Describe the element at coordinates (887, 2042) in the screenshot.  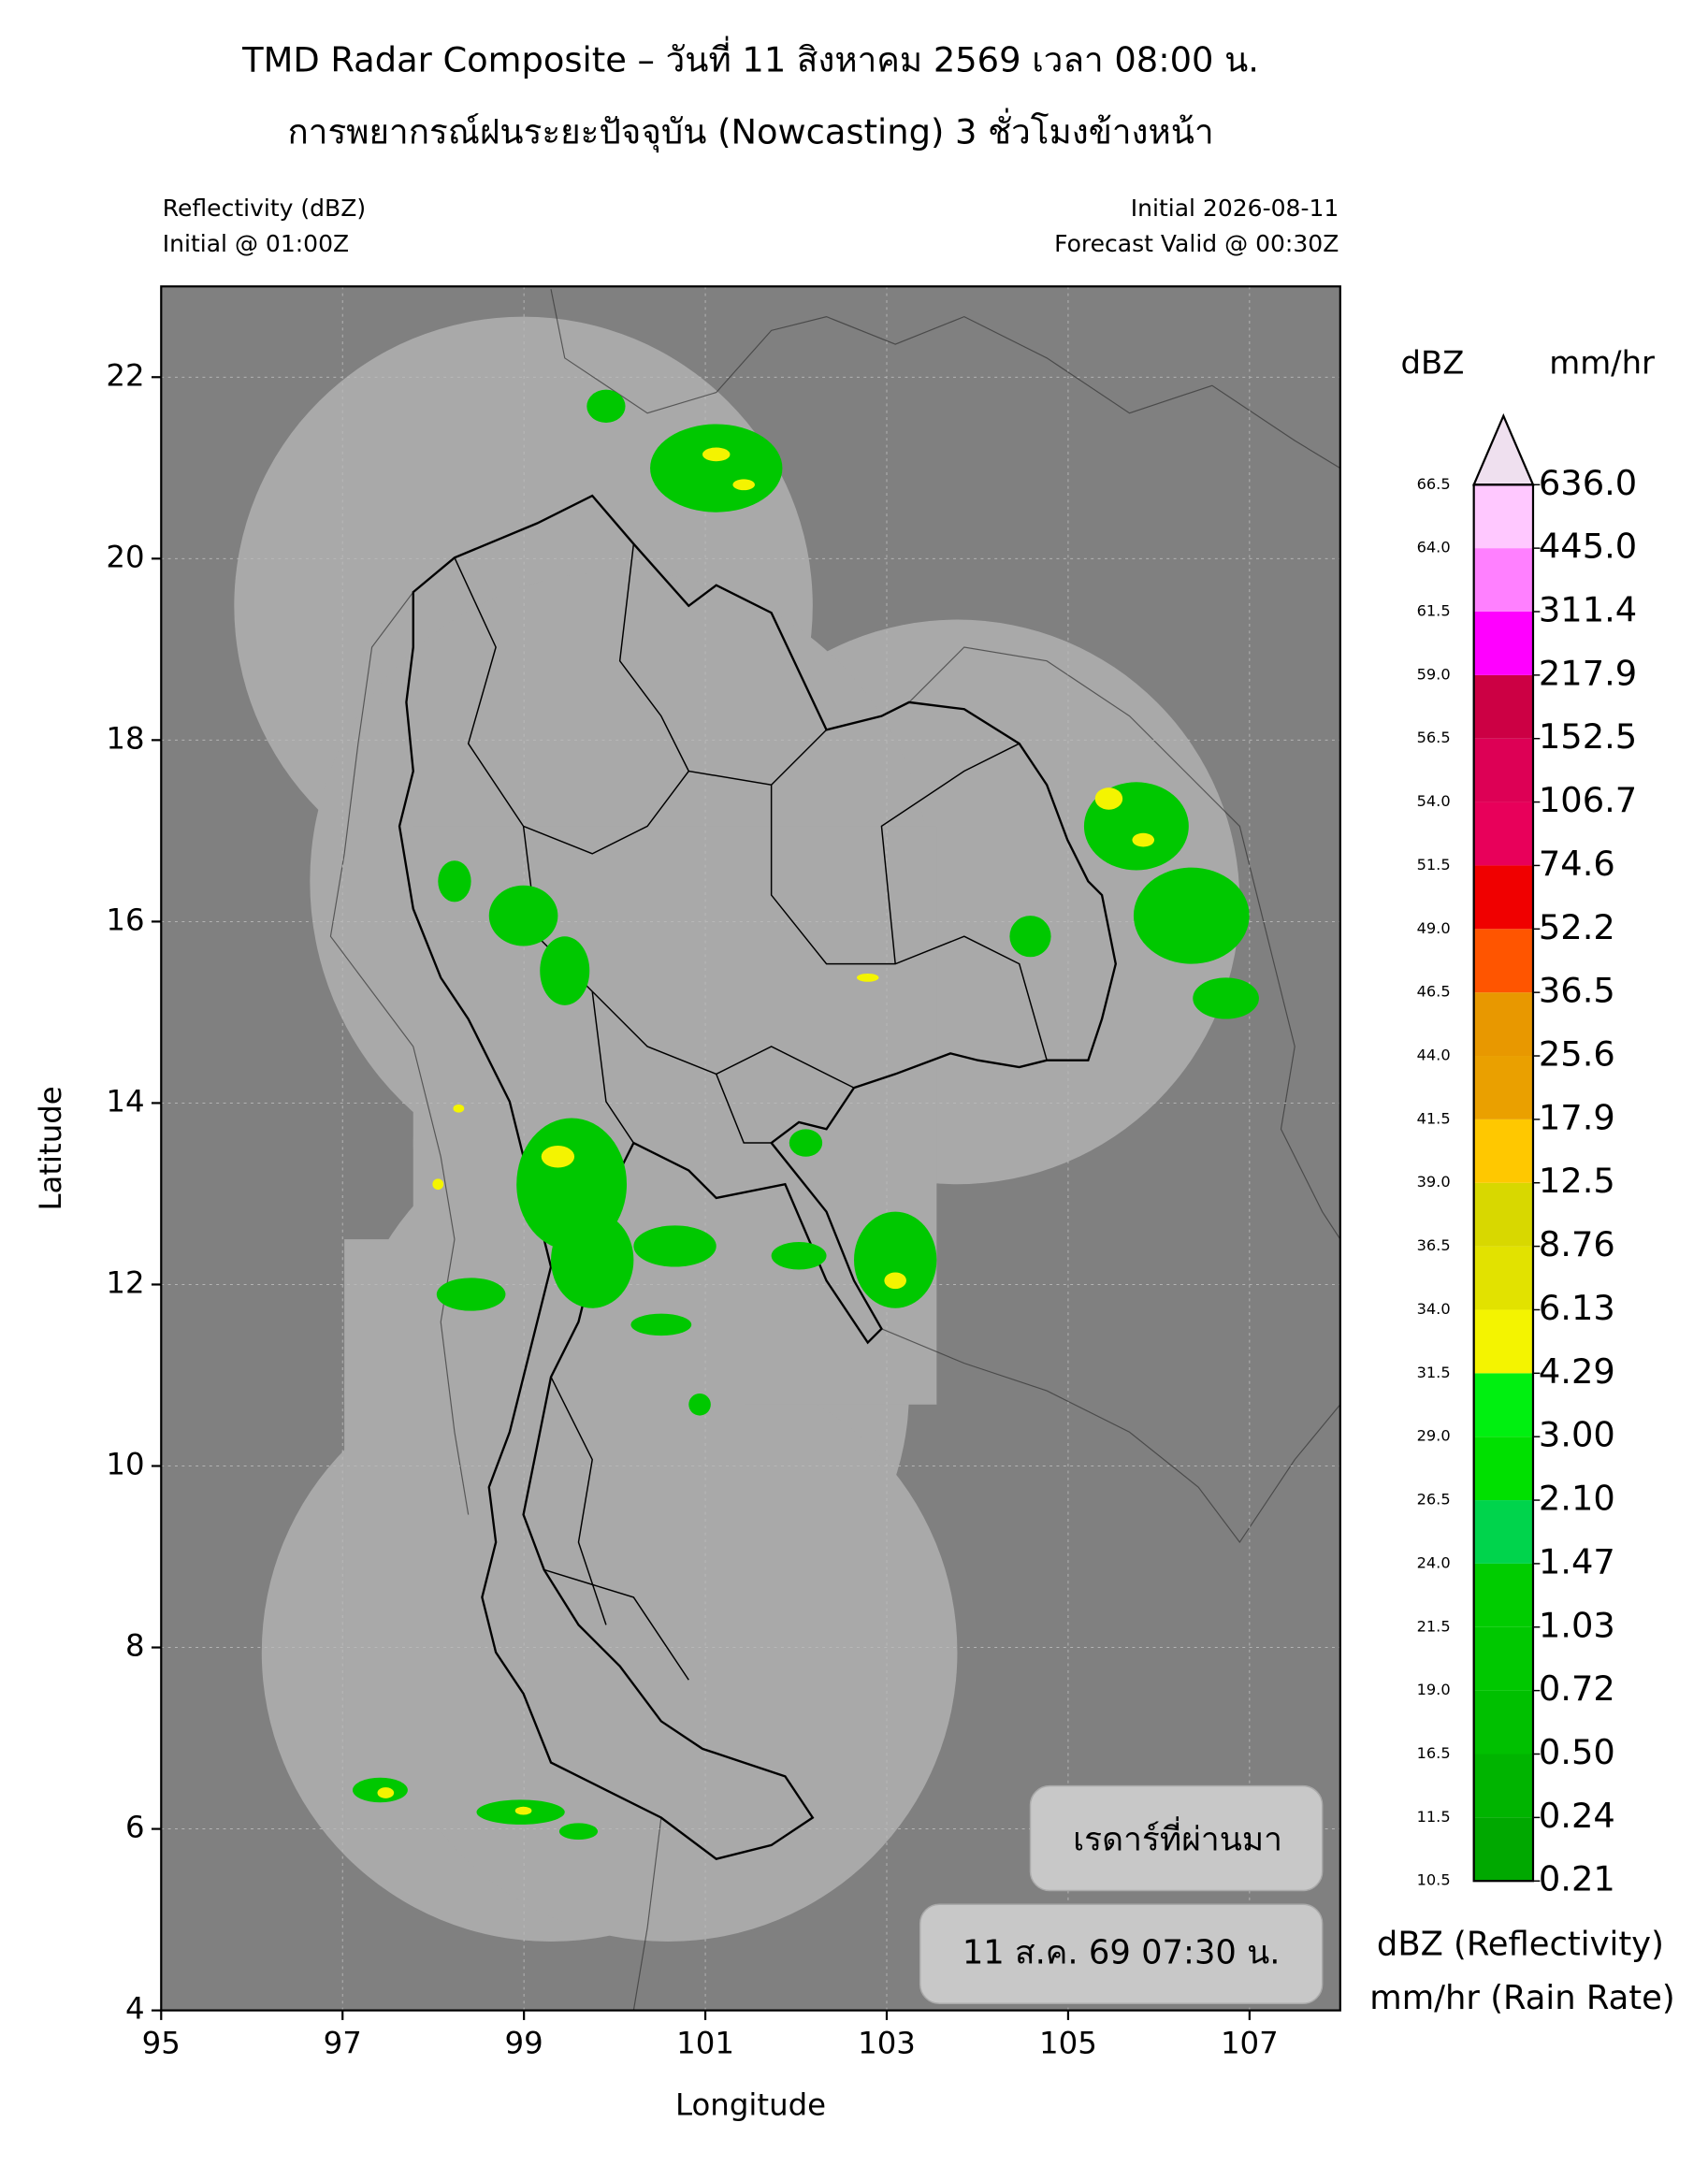
I see `x-tick-label: 103` at that location.